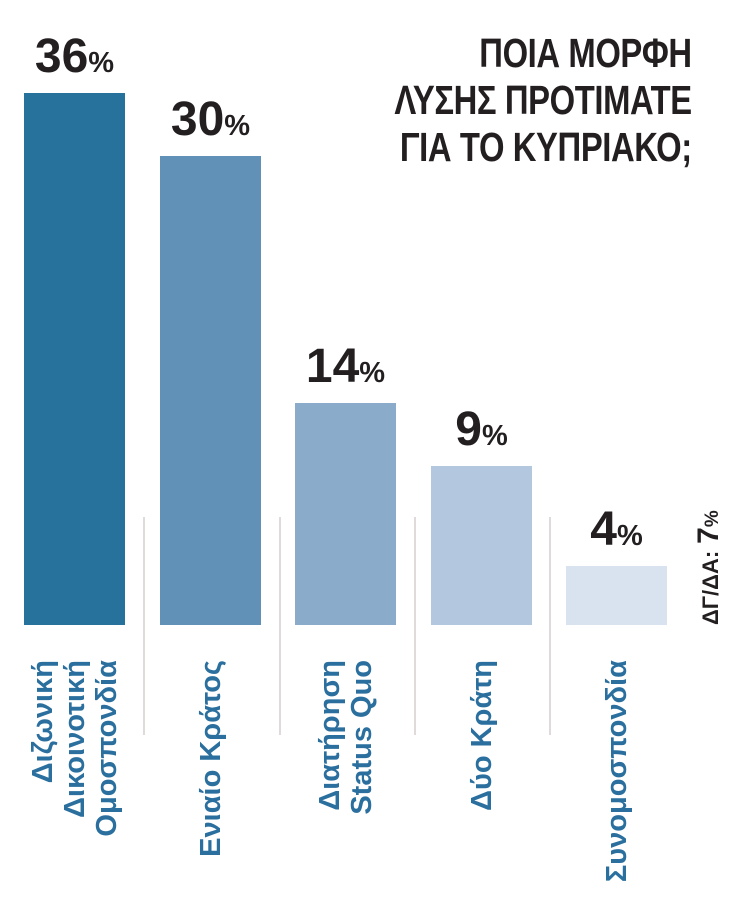 The image size is (739, 899). I want to click on value-label-5: 4%, so click(616, 530).